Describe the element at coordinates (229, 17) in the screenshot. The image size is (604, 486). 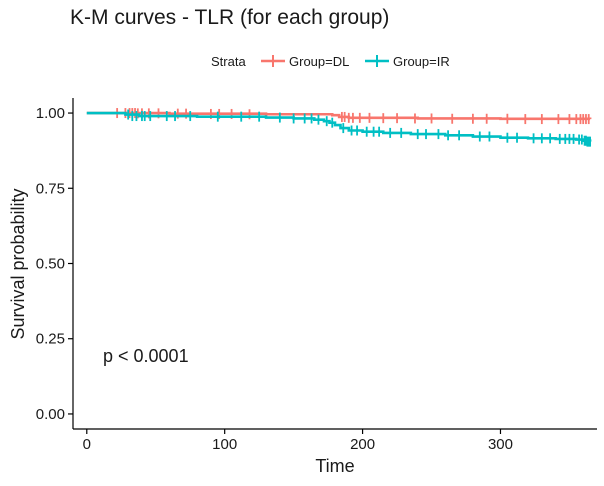
I see `chart-title: K-M curves - TLR (for each group)` at that location.